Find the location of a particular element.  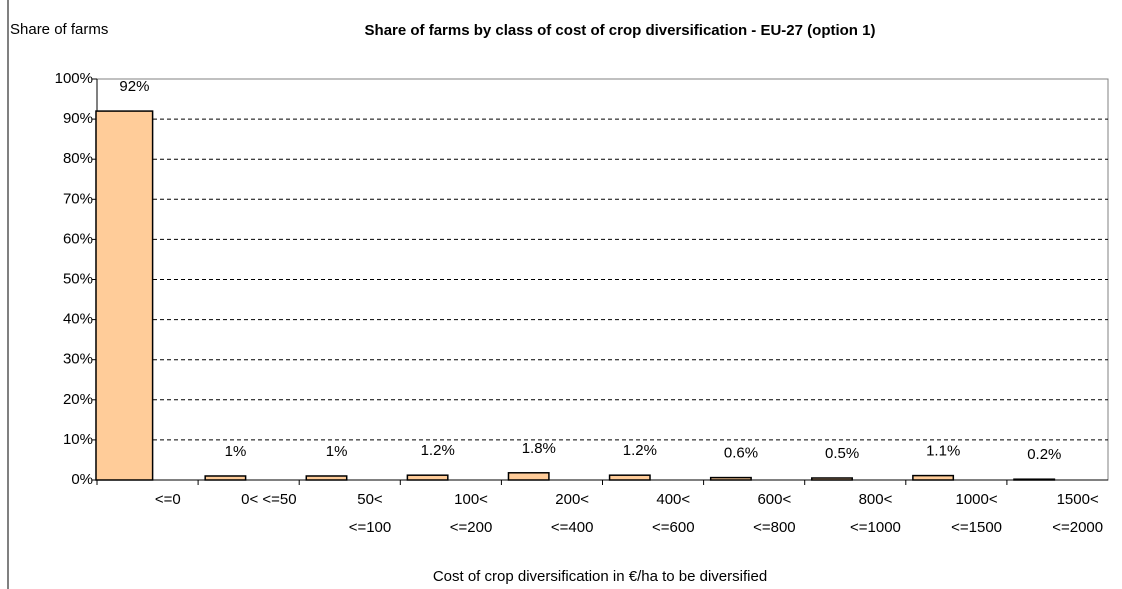

x-tick-label: 800< is located at coordinates (876, 499).